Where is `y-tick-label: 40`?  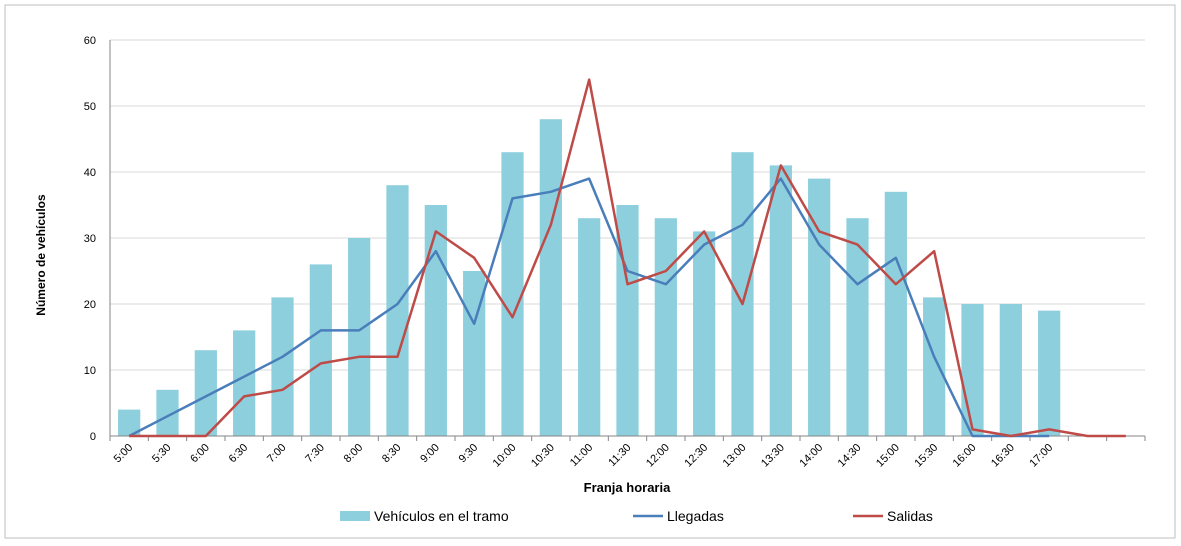
y-tick-label: 40 is located at coordinates (90, 173).